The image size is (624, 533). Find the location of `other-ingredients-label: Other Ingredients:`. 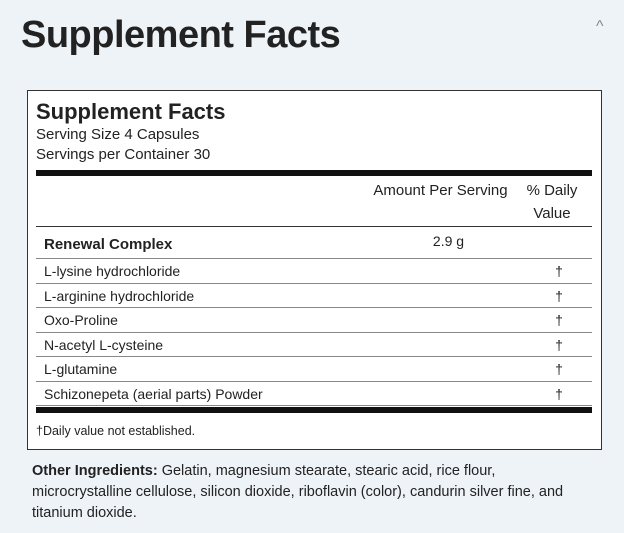

other-ingredients-label: Other Ingredients: is located at coordinates (95, 471).